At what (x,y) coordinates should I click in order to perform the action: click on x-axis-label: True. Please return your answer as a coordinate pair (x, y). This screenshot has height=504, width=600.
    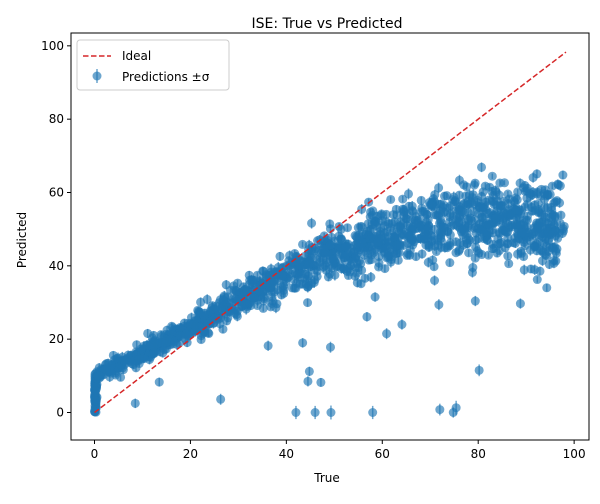
    Looking at the image, I should click on (326, 478).